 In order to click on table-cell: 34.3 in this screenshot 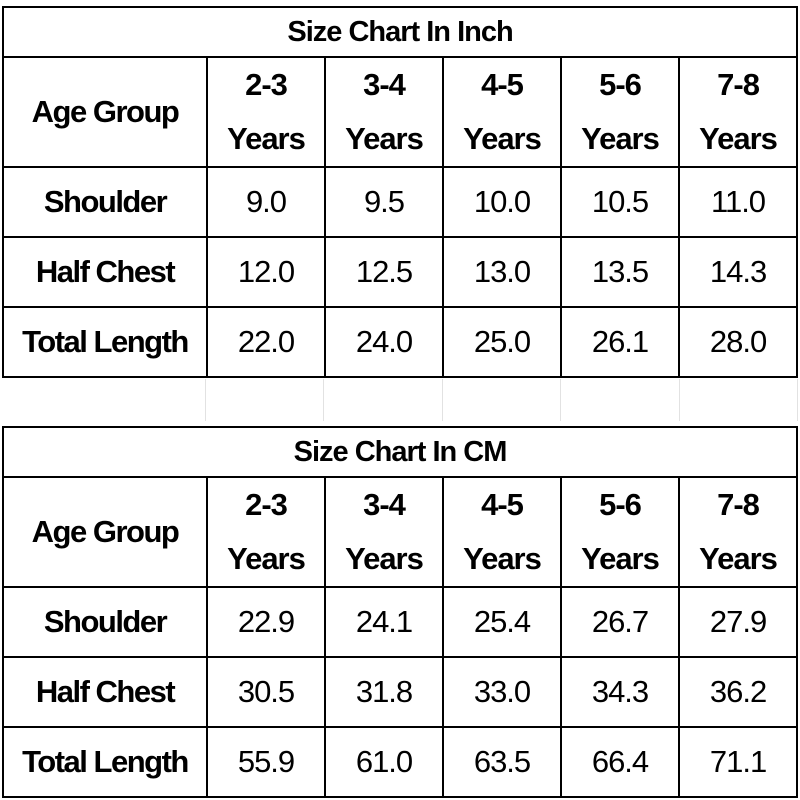, I will do `click(620, 692)`.